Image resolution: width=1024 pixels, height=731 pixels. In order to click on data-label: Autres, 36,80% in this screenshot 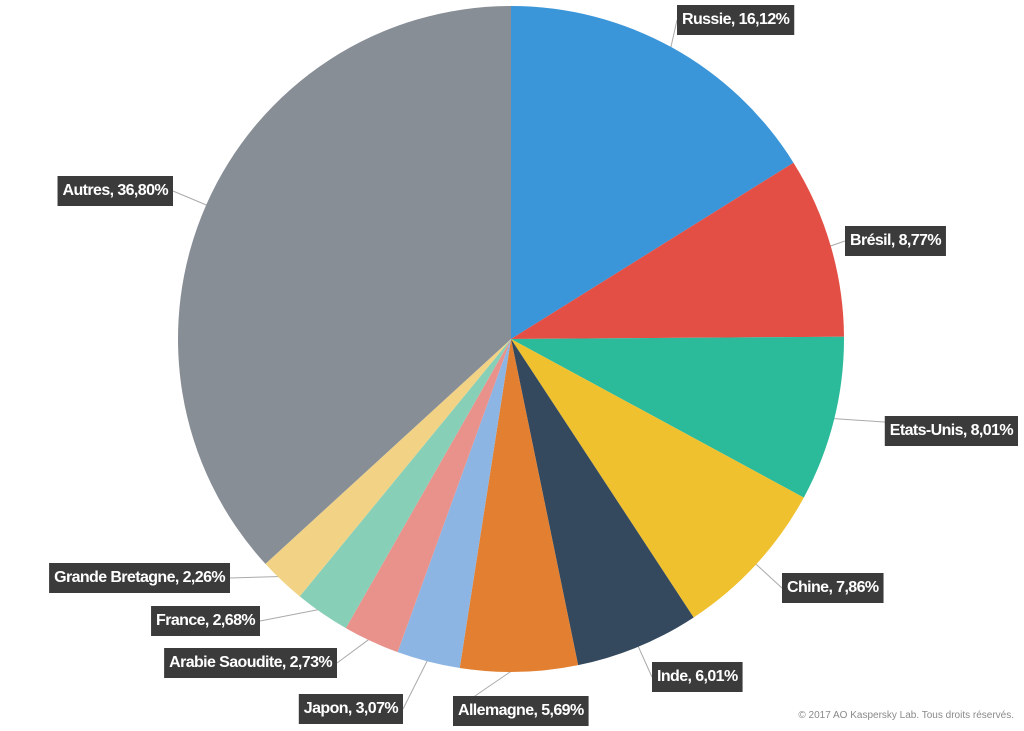, I will do `click(115, 191)`.